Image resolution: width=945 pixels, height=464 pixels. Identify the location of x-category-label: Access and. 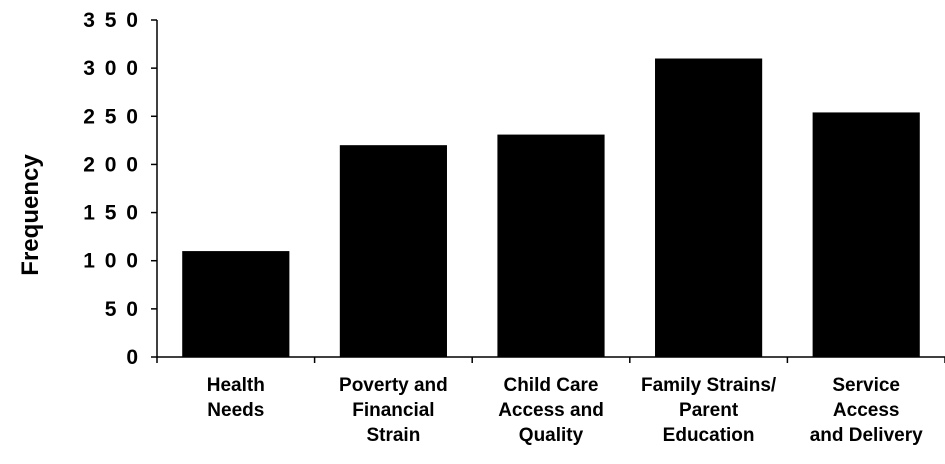
(551, 410).